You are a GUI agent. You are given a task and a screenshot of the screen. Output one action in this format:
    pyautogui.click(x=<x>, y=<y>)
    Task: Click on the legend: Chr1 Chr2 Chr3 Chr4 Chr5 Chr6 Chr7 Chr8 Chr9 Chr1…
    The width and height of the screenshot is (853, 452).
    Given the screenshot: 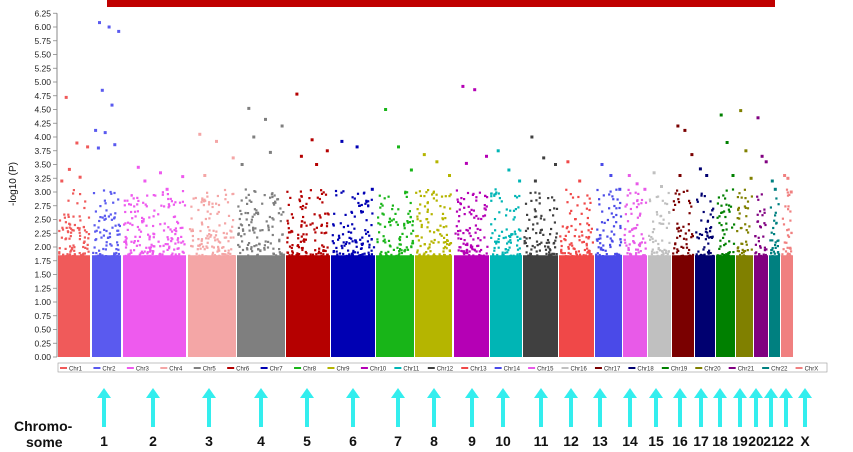 What is the action you would take?
    pyautogui.click(x=442, y=367)
    